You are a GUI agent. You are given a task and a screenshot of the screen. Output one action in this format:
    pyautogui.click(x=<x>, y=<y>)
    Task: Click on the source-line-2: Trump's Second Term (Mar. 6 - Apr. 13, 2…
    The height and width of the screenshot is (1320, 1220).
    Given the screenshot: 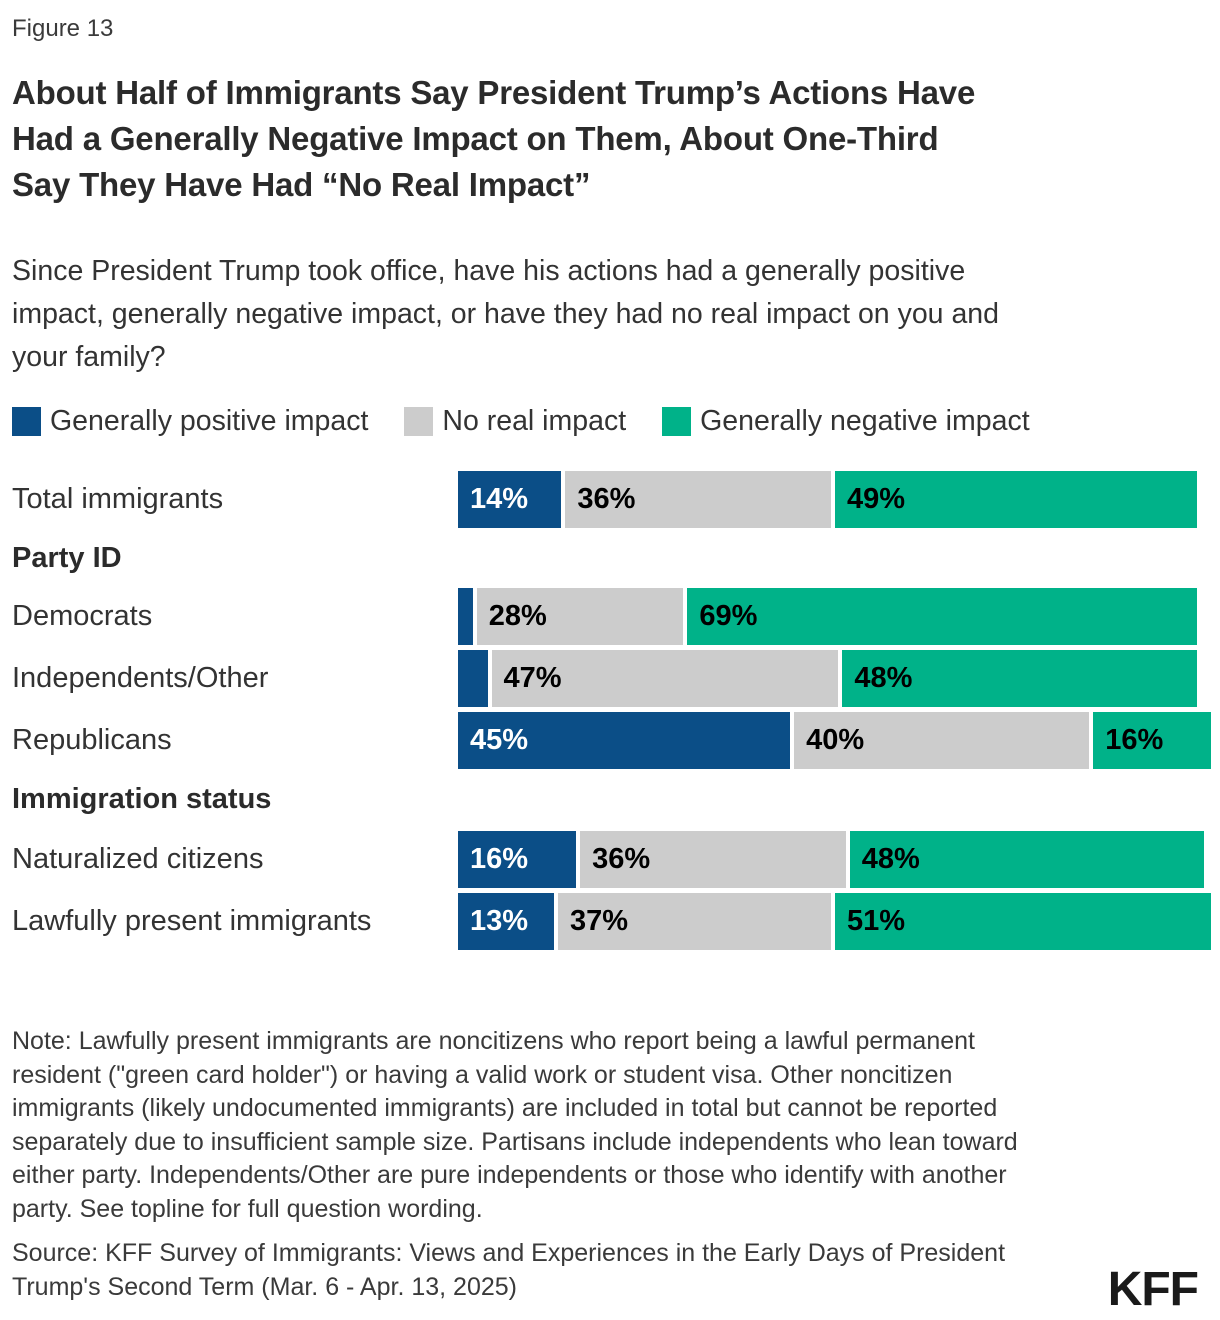 What is the action you would take?
    pyautogui.click(x=264, y=1286)
    